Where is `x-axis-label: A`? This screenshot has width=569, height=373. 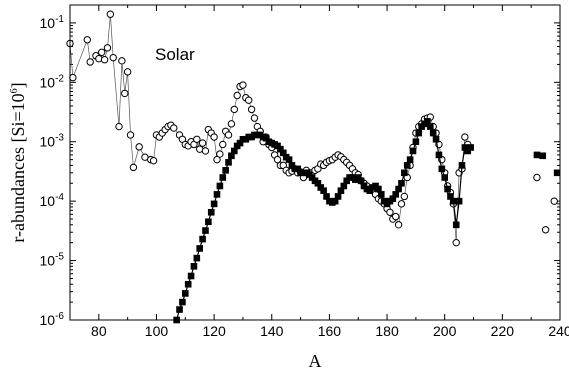
x-axis-label: A is located at coordinates (315, 361).